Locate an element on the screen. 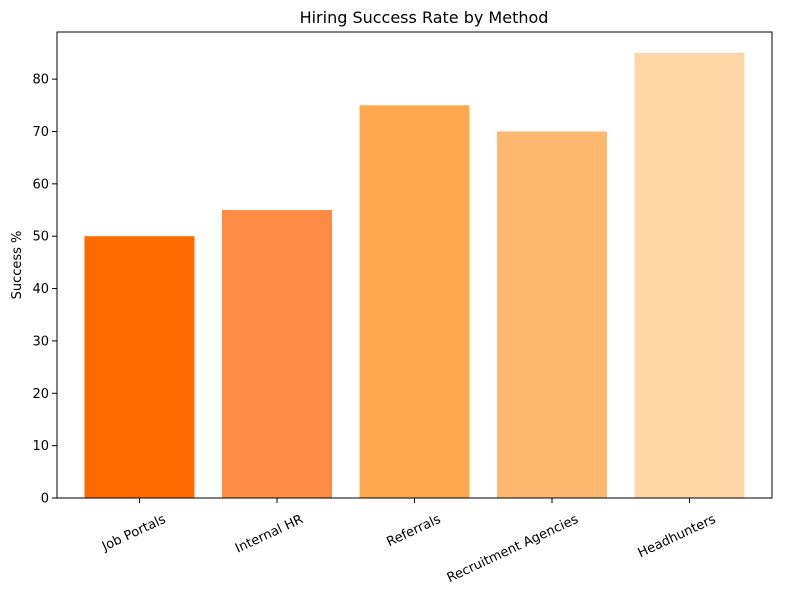 This screenshot has width=800, height=596. bar-internal-hr is located at coordinates (277, 354).